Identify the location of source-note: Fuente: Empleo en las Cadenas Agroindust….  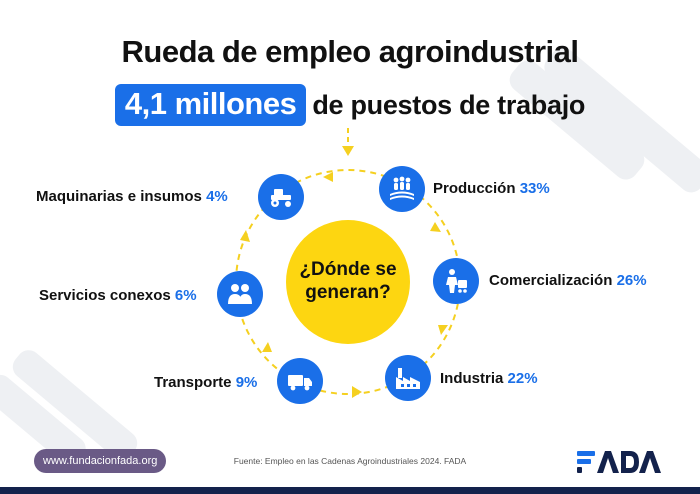
(350, 461).